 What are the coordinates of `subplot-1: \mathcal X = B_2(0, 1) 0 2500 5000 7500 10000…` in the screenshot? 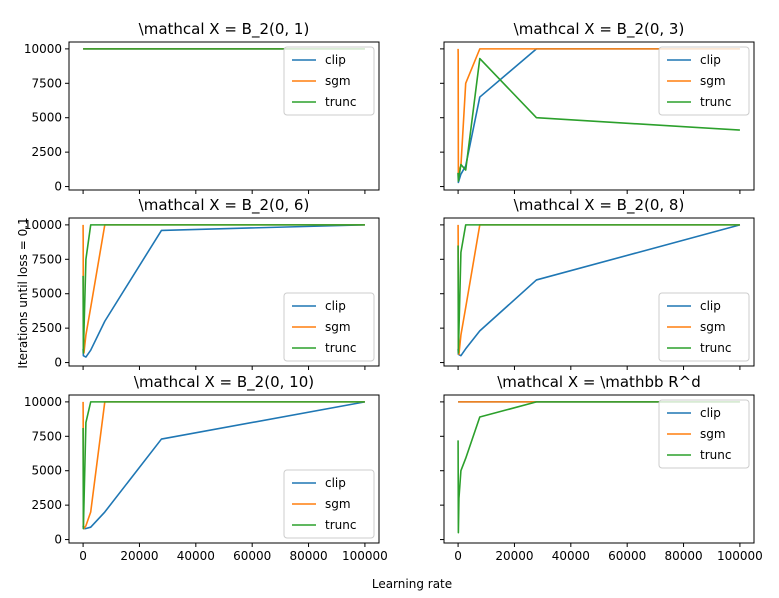 It's located at (202, 107).